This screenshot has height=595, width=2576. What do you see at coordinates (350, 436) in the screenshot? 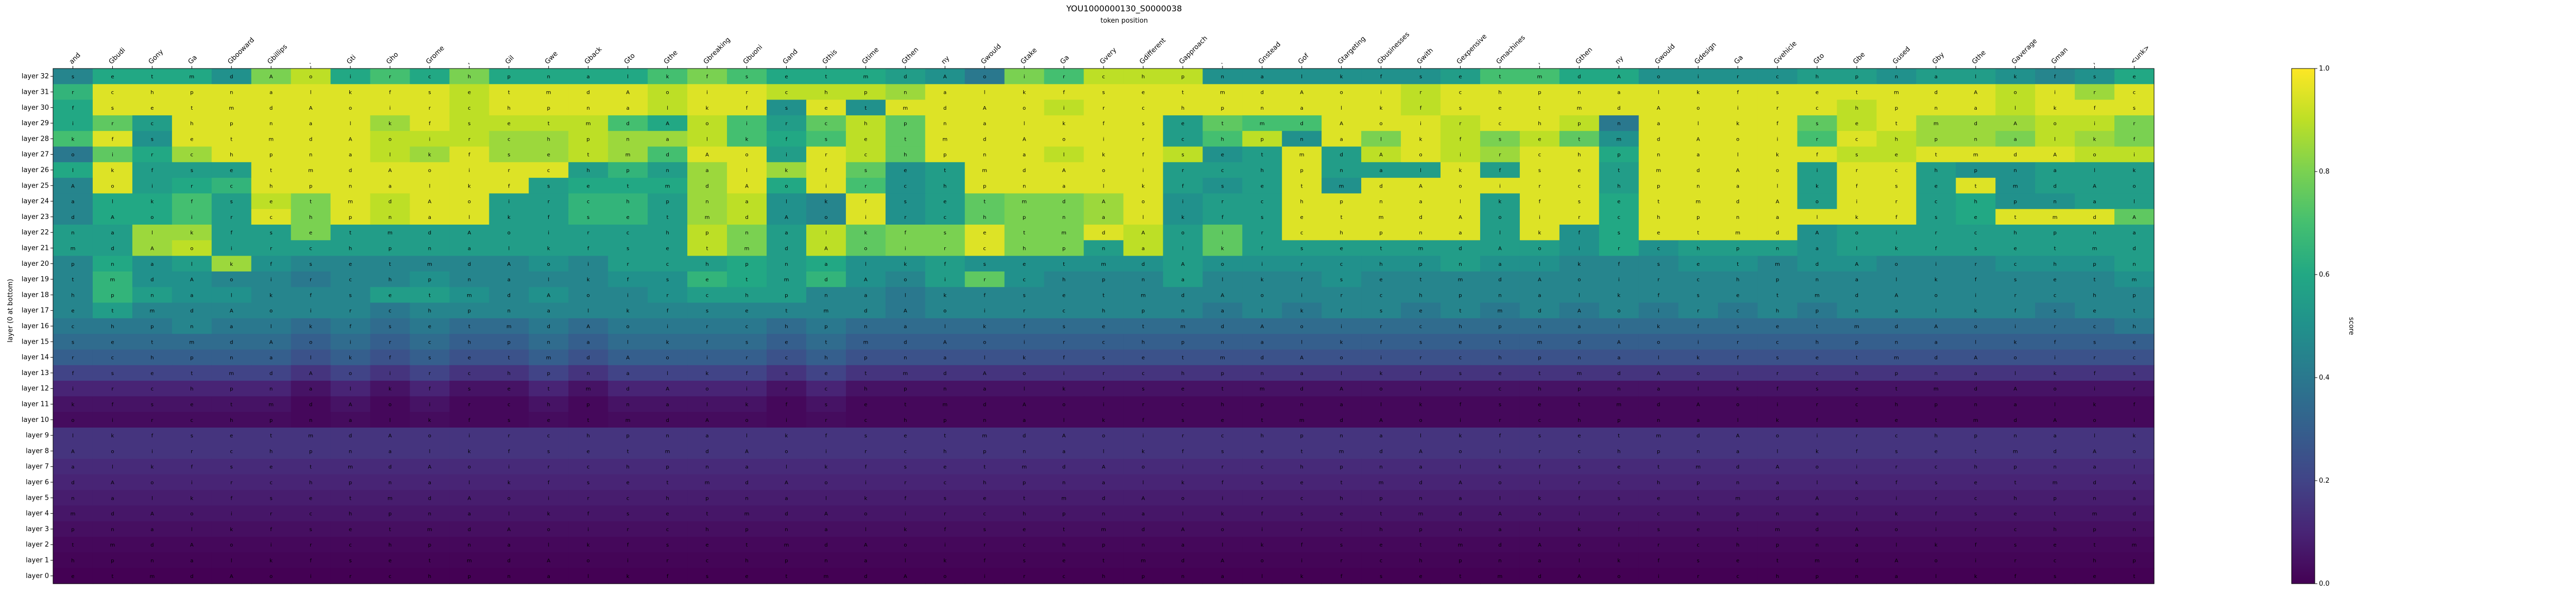
I see `cell-annotation: d` at bounding box center [350, 436].